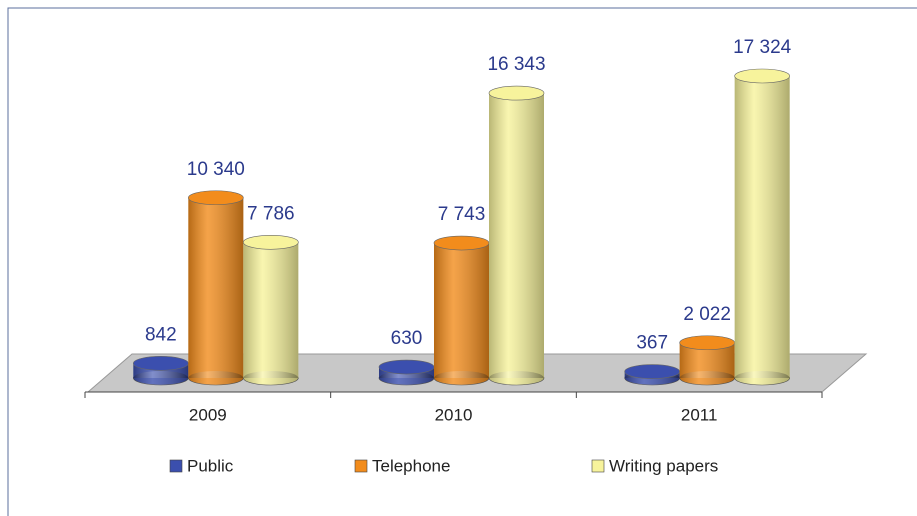 The width and height of the screenshot is (917, 516). Describe the element at coordinates (161, 334) in the screenshot. I see `value-label: 842` at that location.